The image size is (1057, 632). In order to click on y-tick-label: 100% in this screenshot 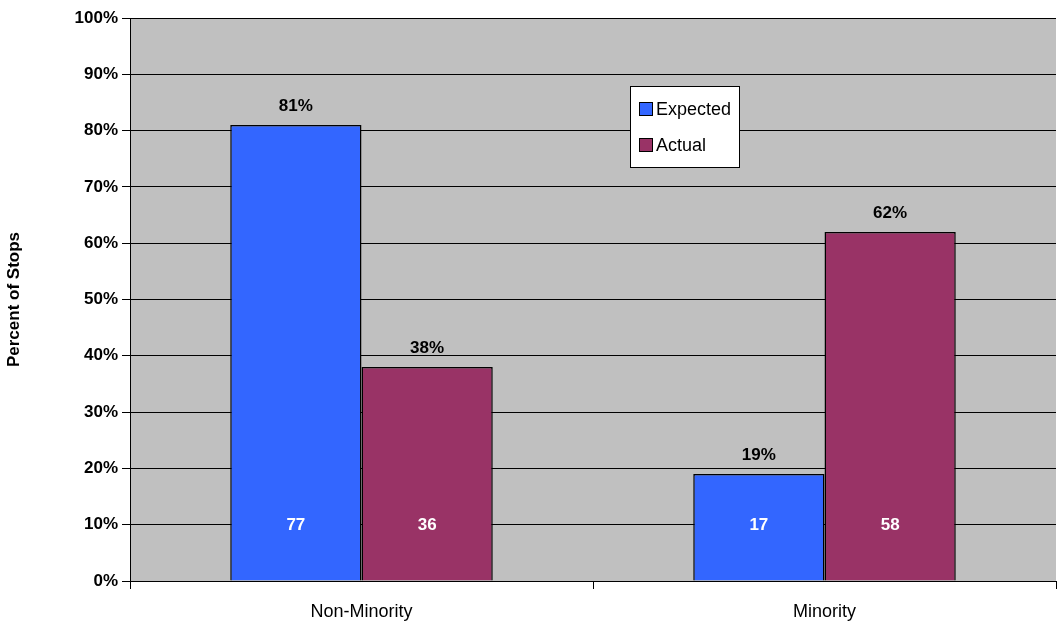, I will do `click(96, 17)`.